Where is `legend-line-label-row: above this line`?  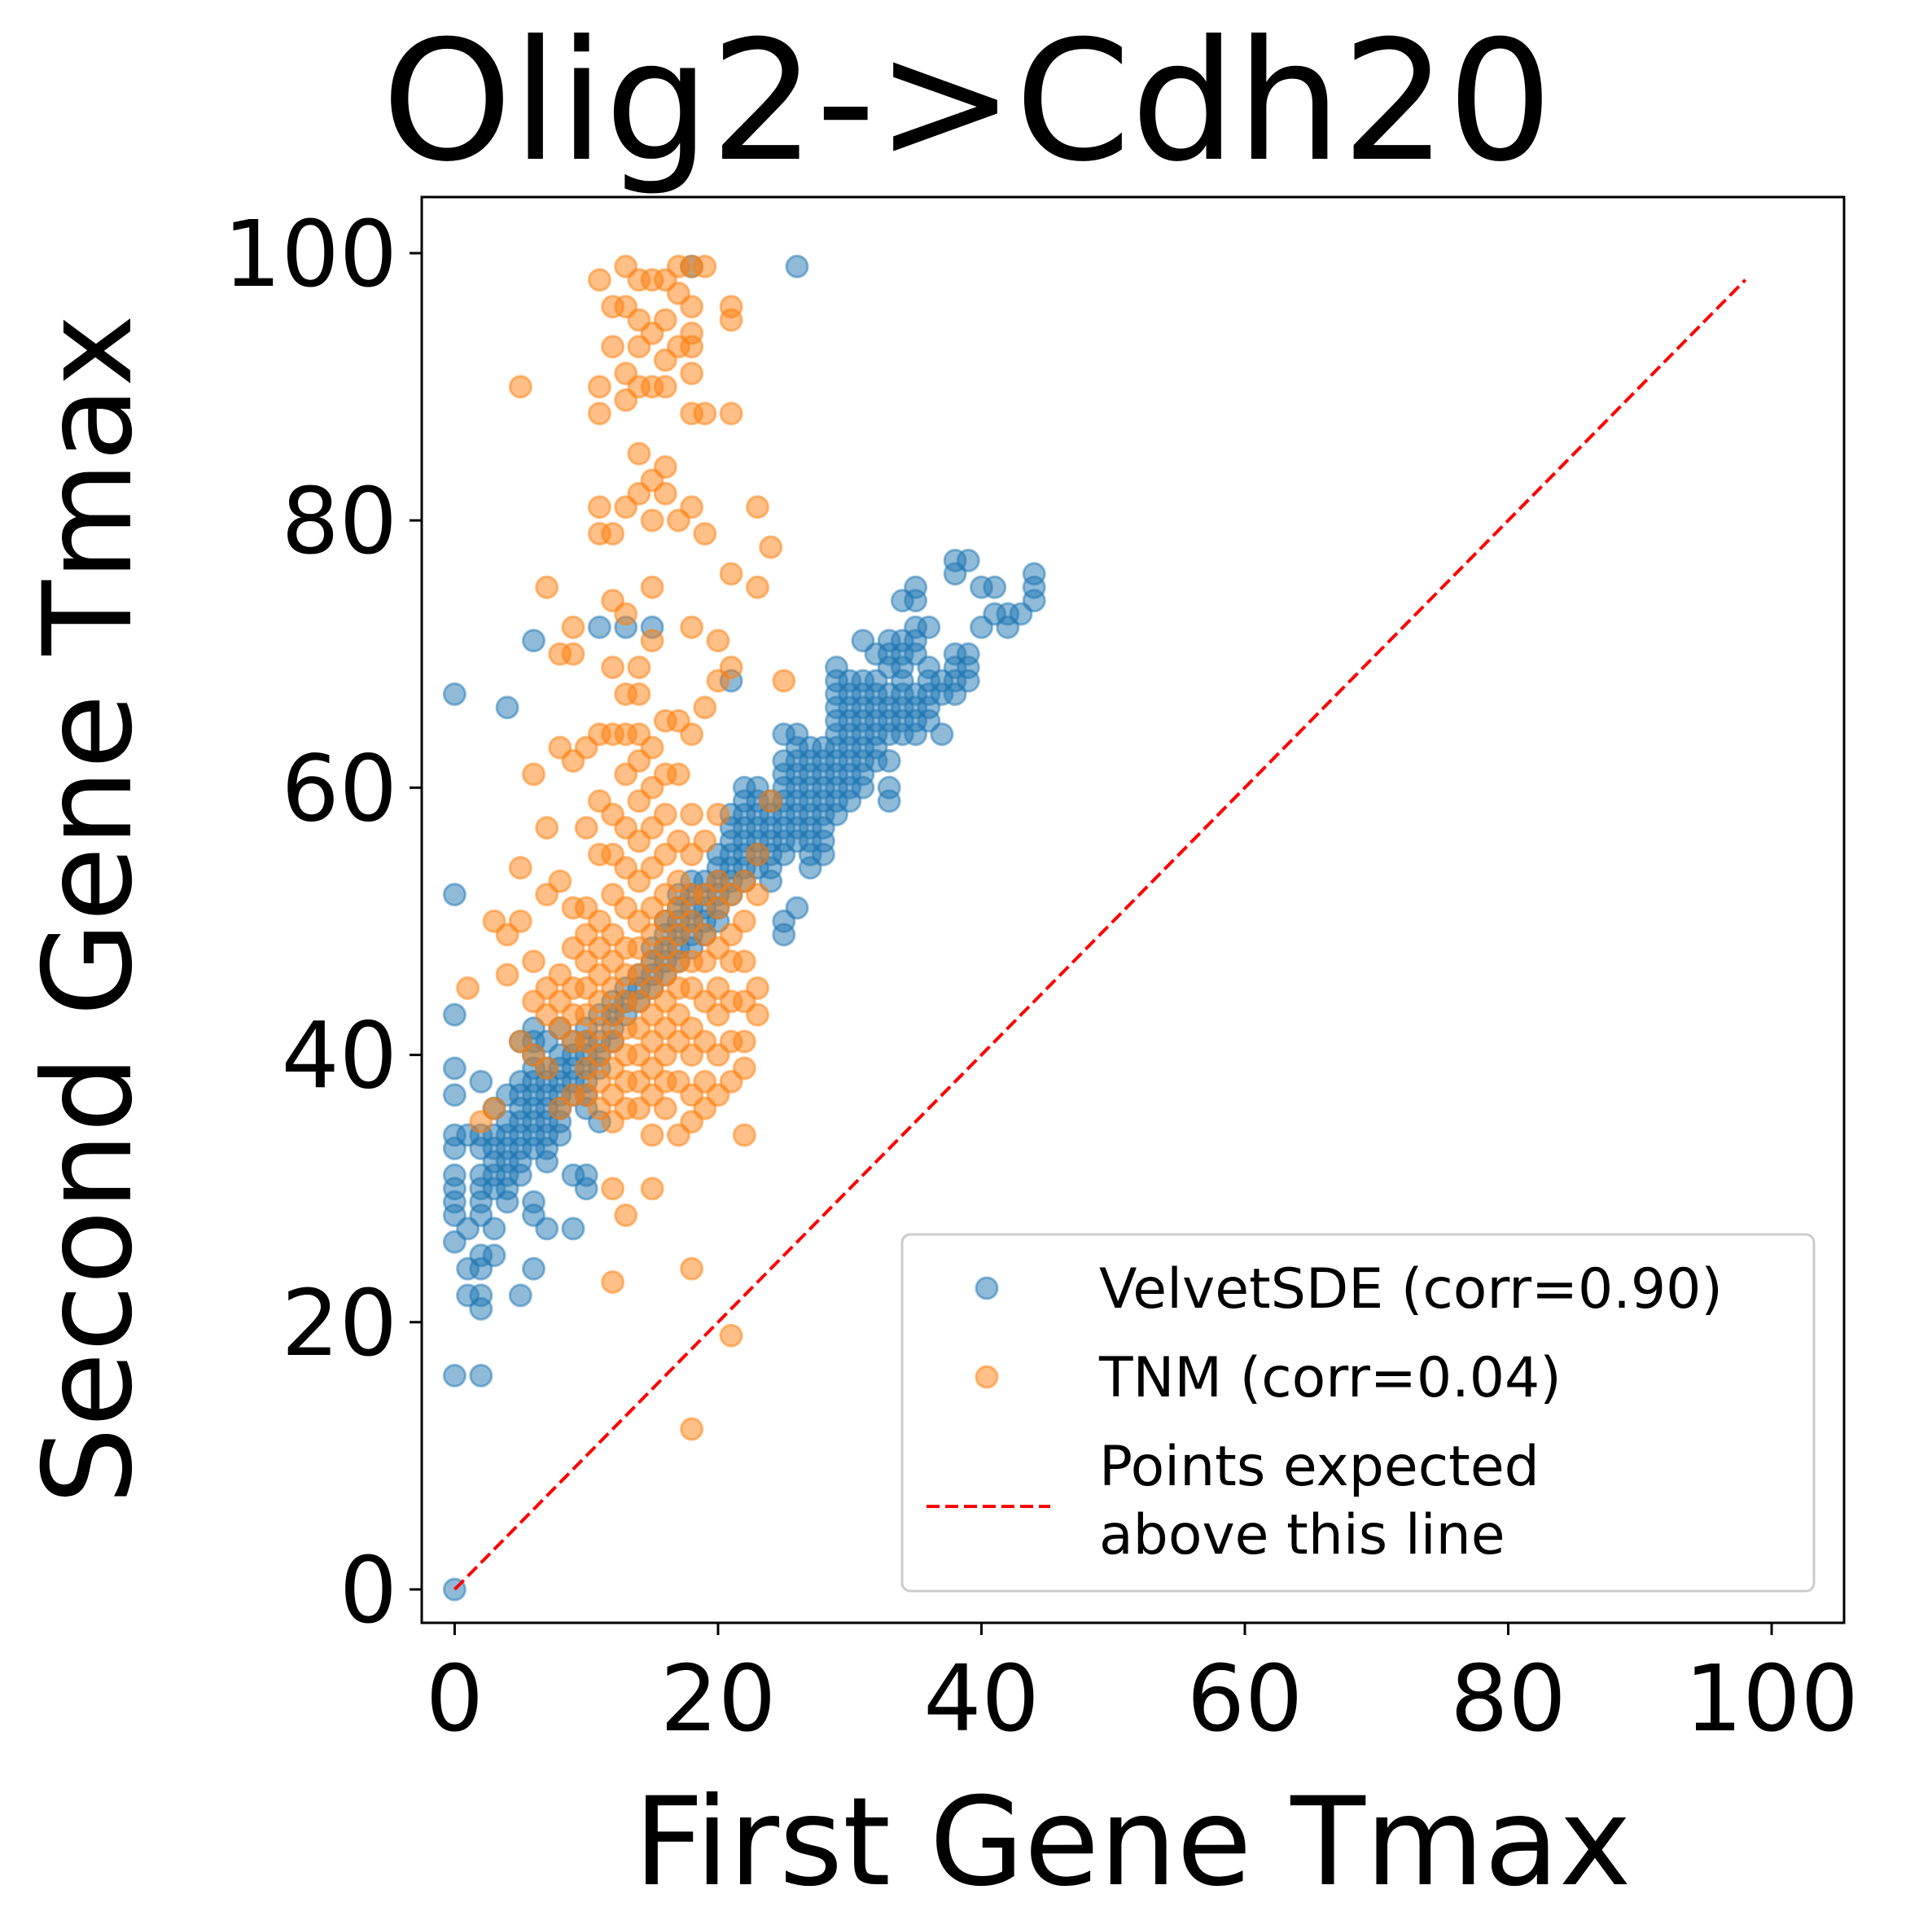 legend-line-label-row: above this line is located at coordinates (1302, 1535).